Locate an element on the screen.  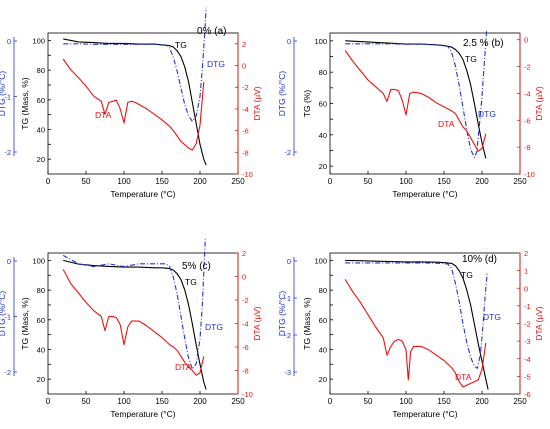
dta-tick-label: -1 is located at coordinates (527, 306).